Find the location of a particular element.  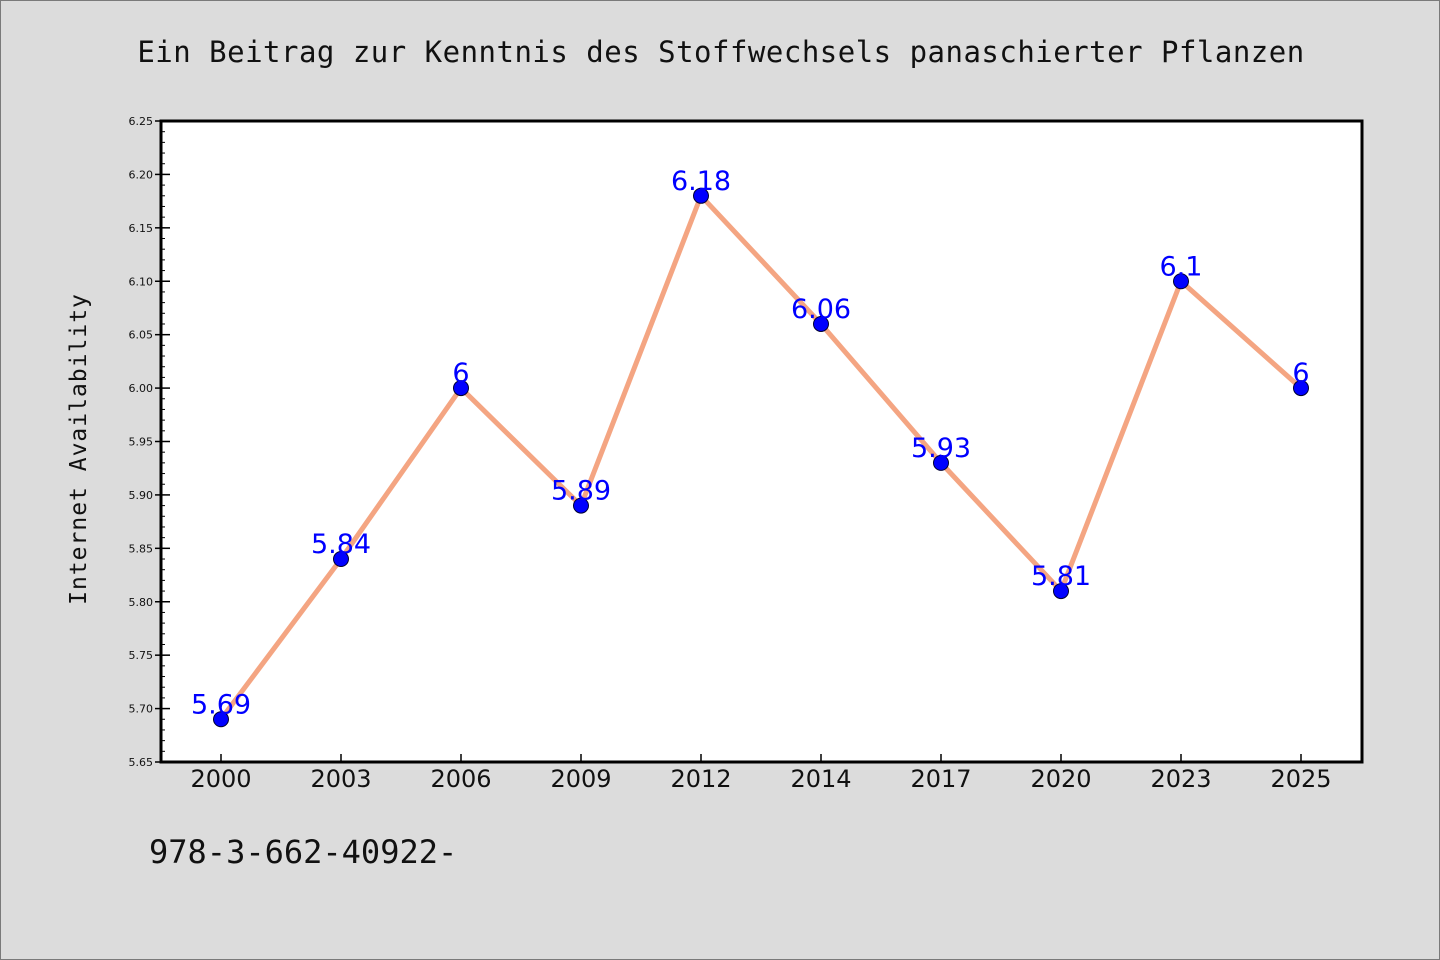

y-tick-label: 6.15 is located at coordinates (141, 228).